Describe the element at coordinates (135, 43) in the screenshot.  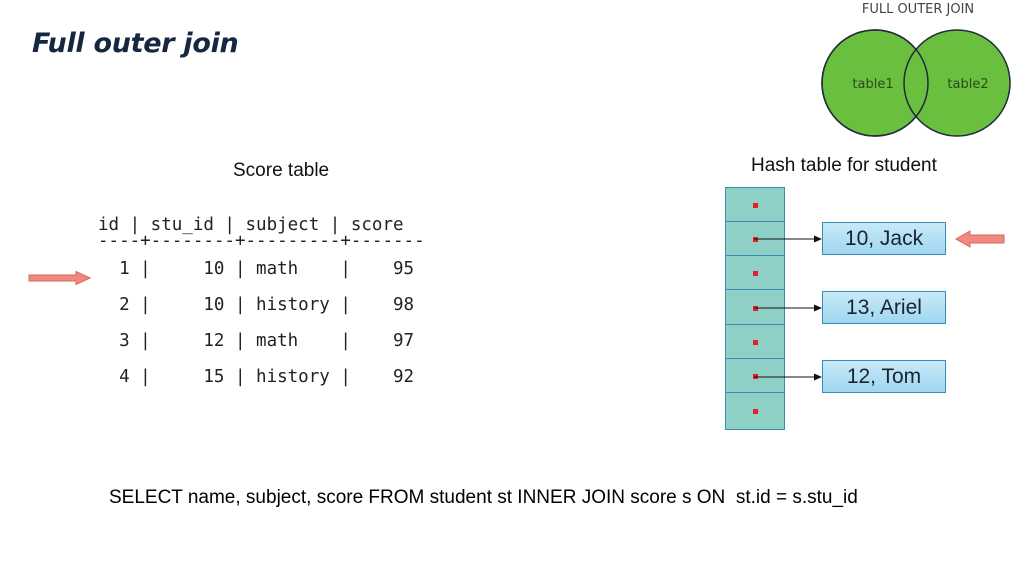
I see `slide-title: Full outer join` at that location.